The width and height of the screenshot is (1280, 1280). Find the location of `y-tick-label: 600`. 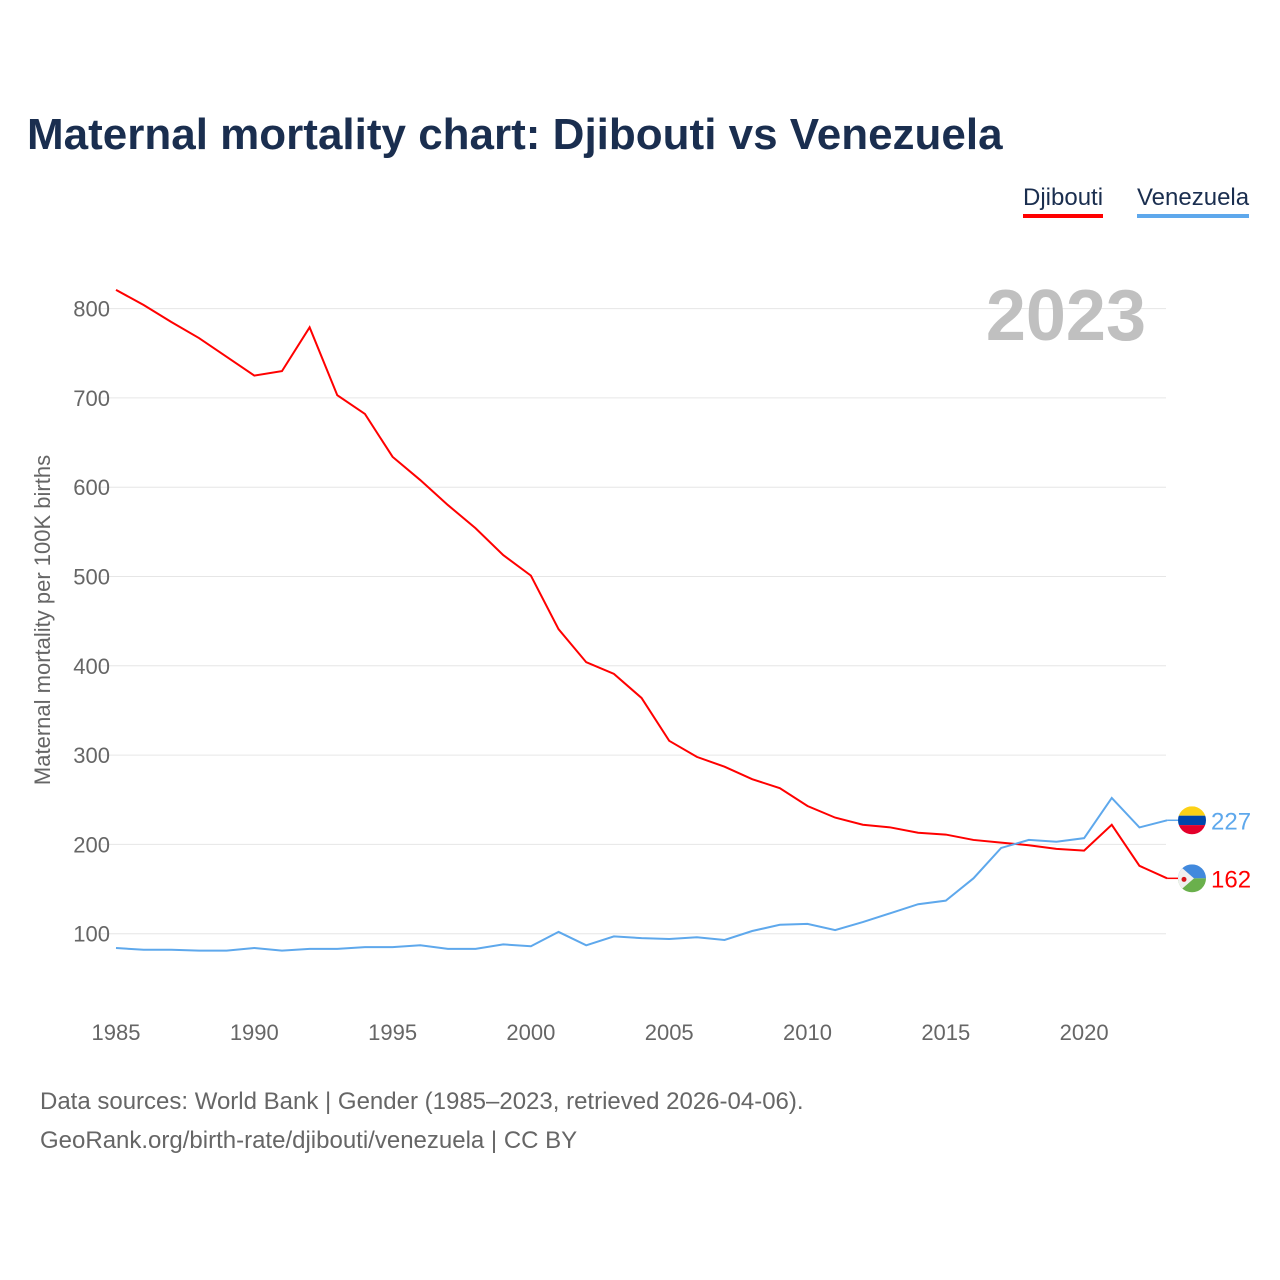

y-tick-label: 600 is located at coordinates (91, 487).